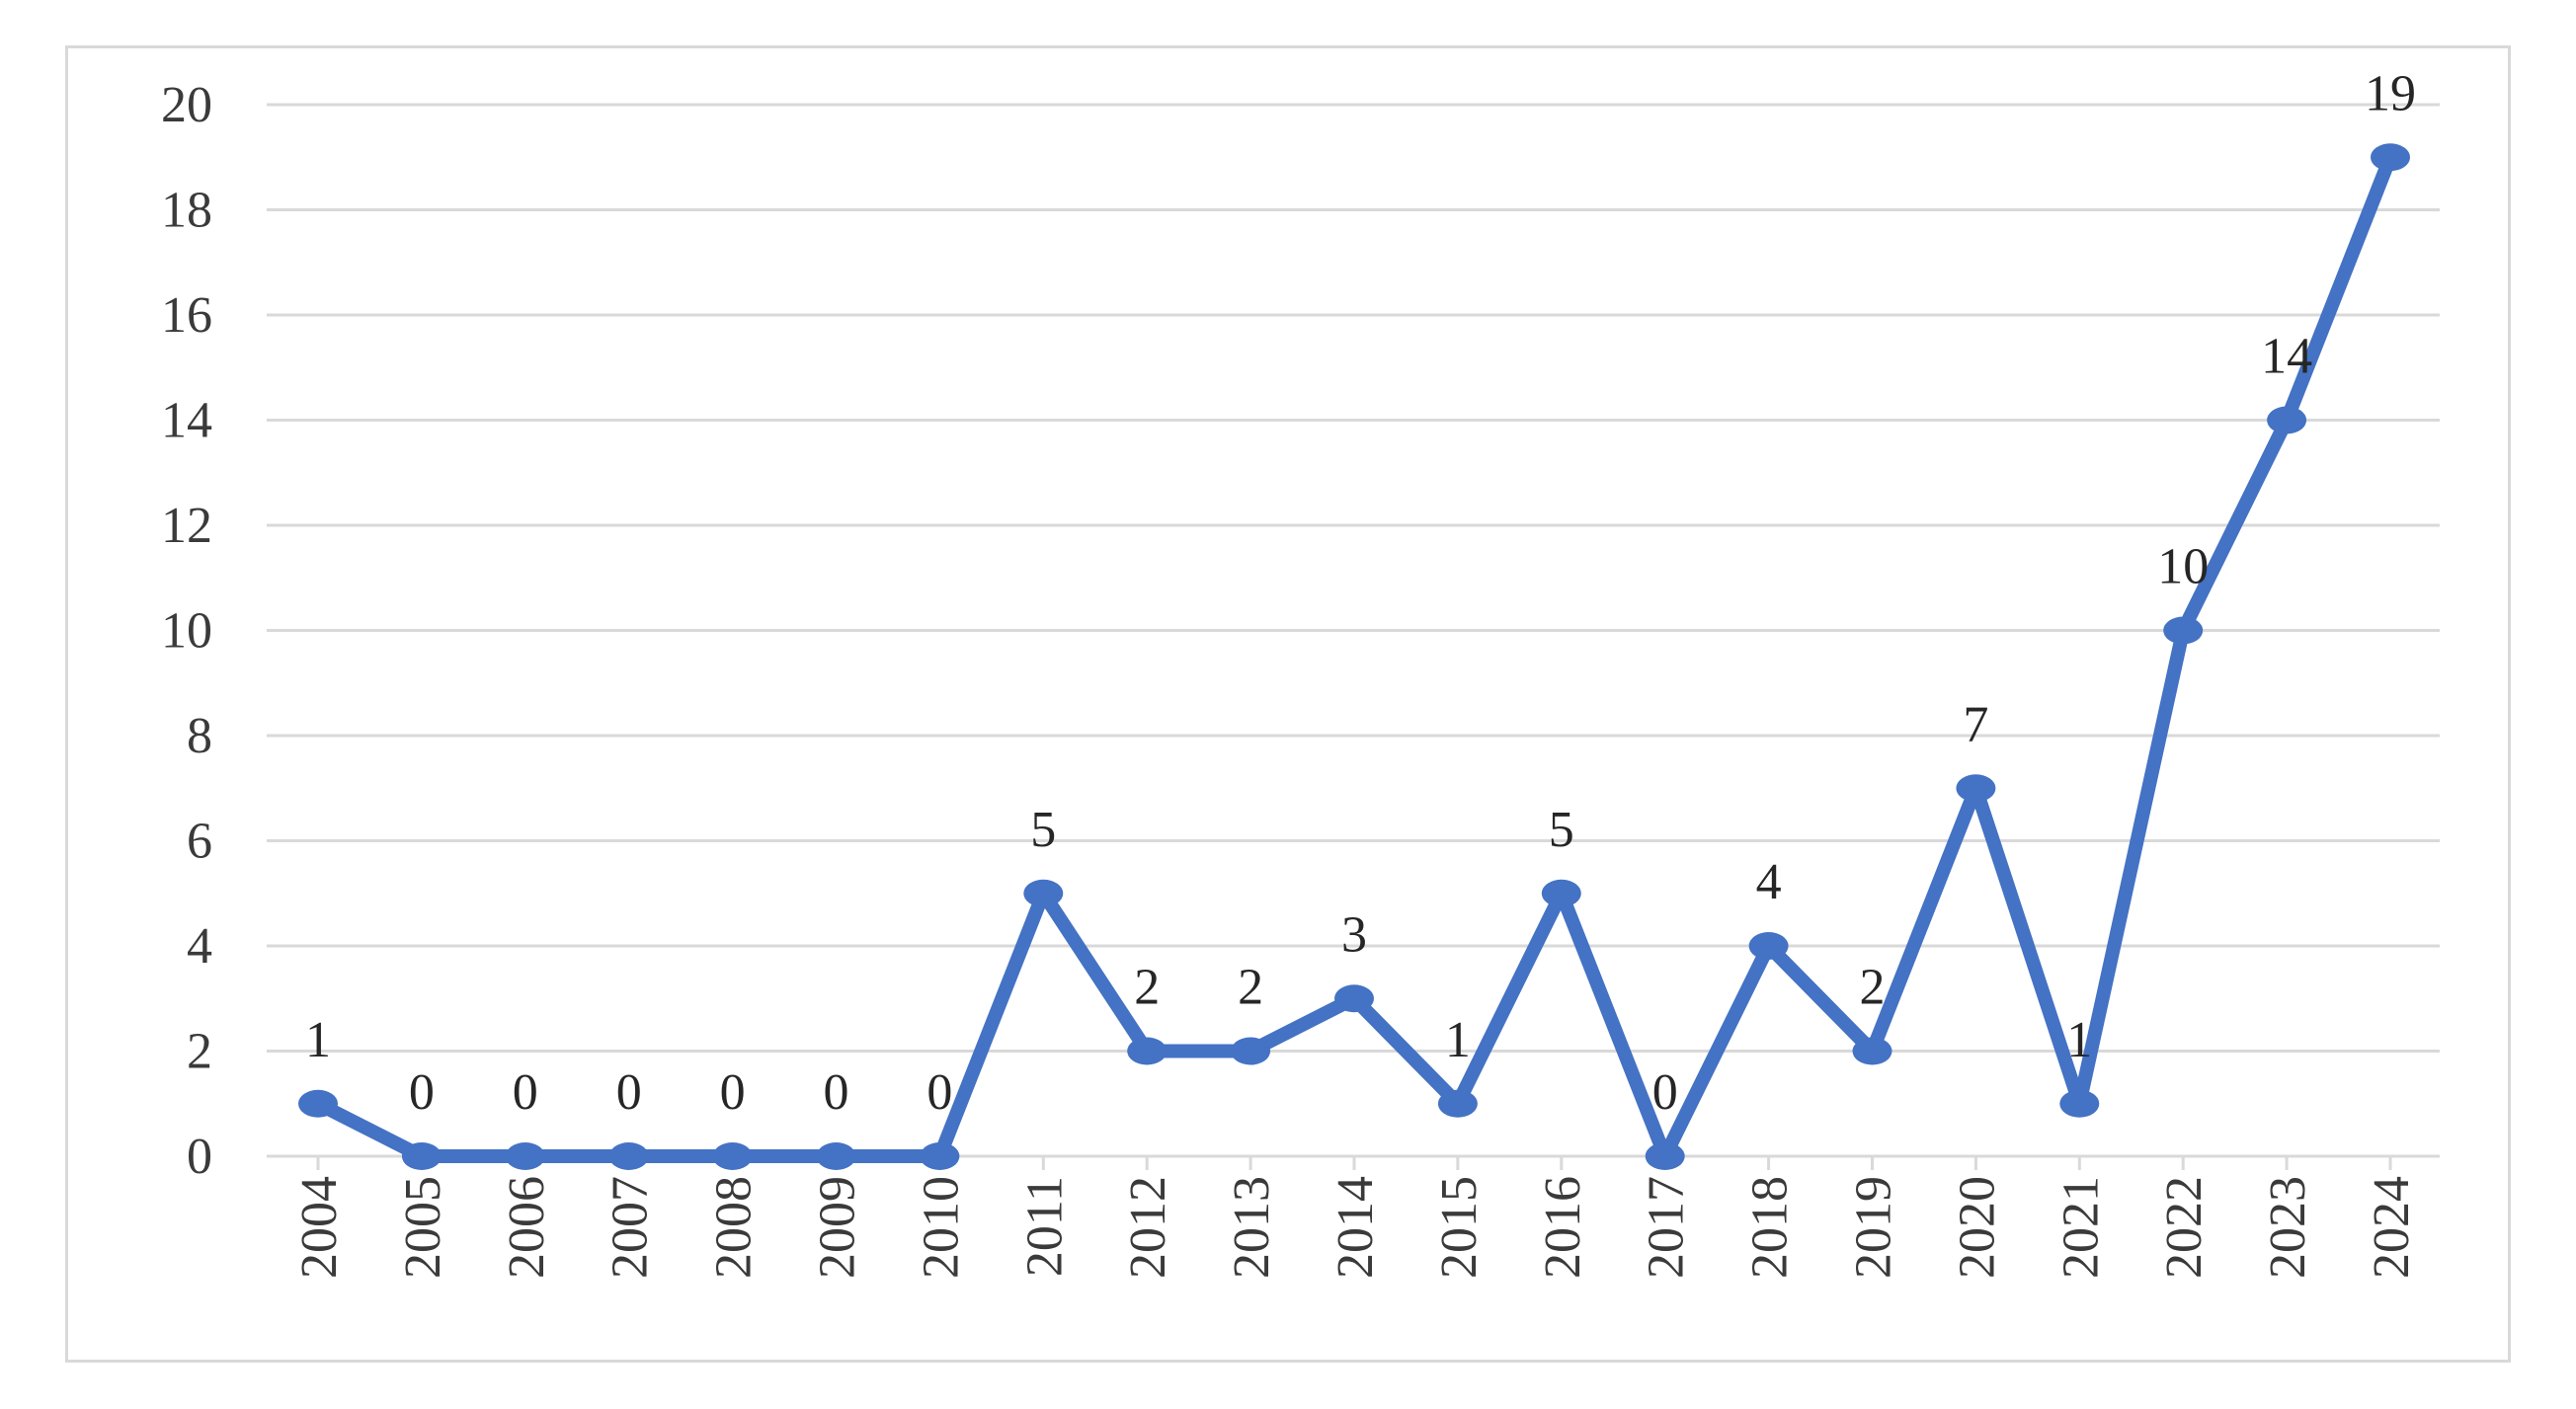 The width and height of the screenshot is (2576, 1409). What do you see at coordinates (734, 1227) in the screenshot?
I see `x-tick-label-2008: 2008` at bounding box center [734, 1227].